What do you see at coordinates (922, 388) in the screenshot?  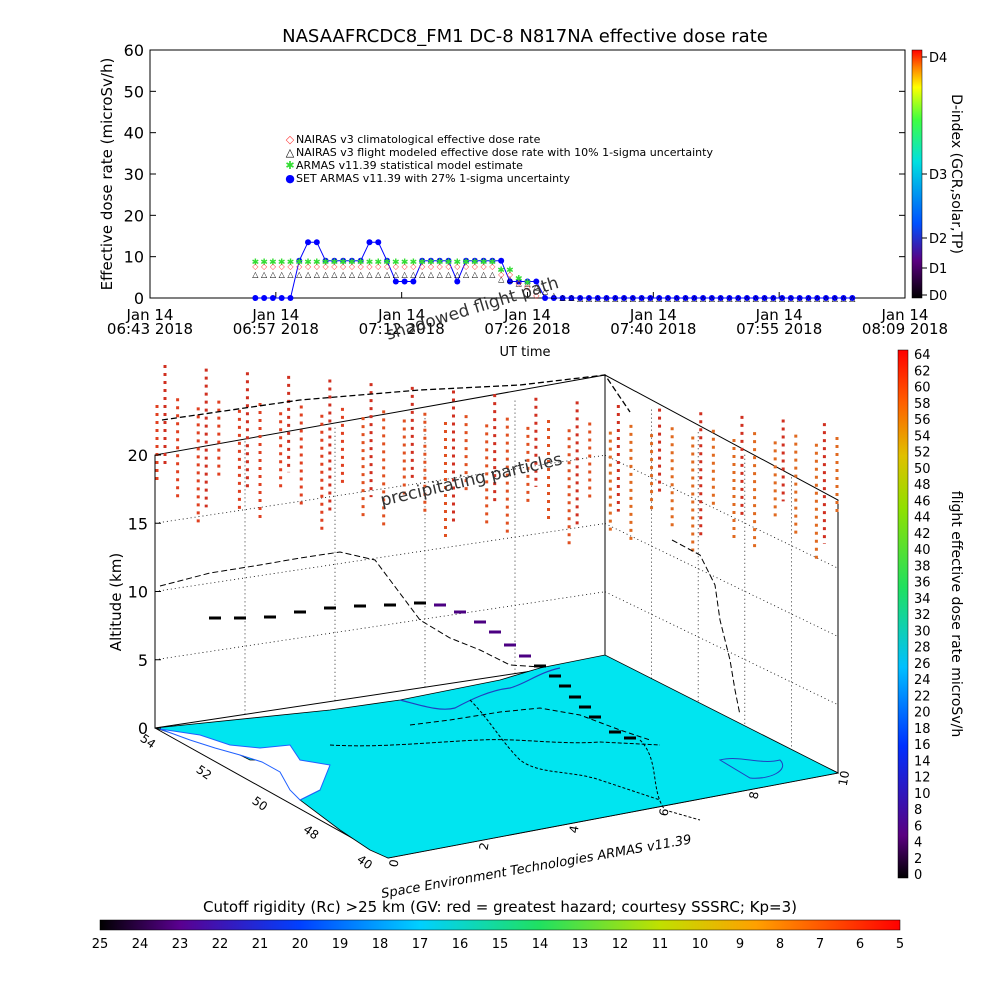 I see `dose-tick-label: 60` at bounding box center [922, 388].